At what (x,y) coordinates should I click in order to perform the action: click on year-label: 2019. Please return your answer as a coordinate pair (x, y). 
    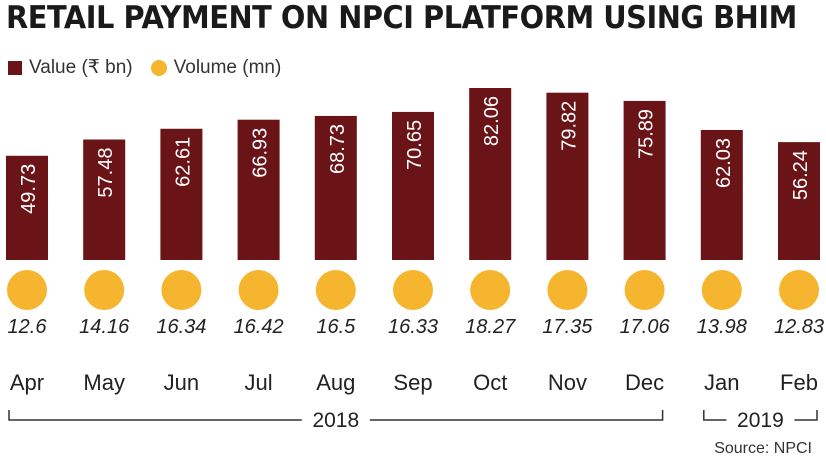
    Looking at the image, I should click on (760, 420).